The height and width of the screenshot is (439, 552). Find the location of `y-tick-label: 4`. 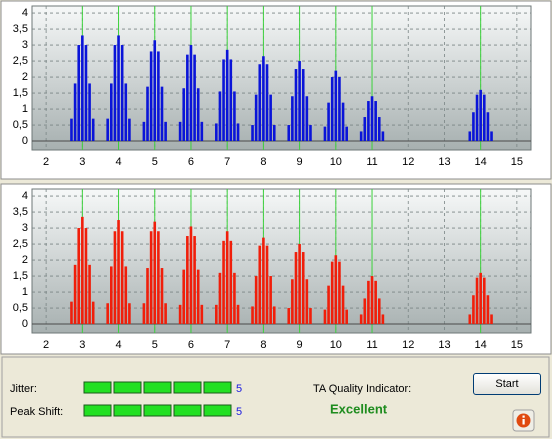

y-tick-label: 4 is located at coordinates (25, 196).